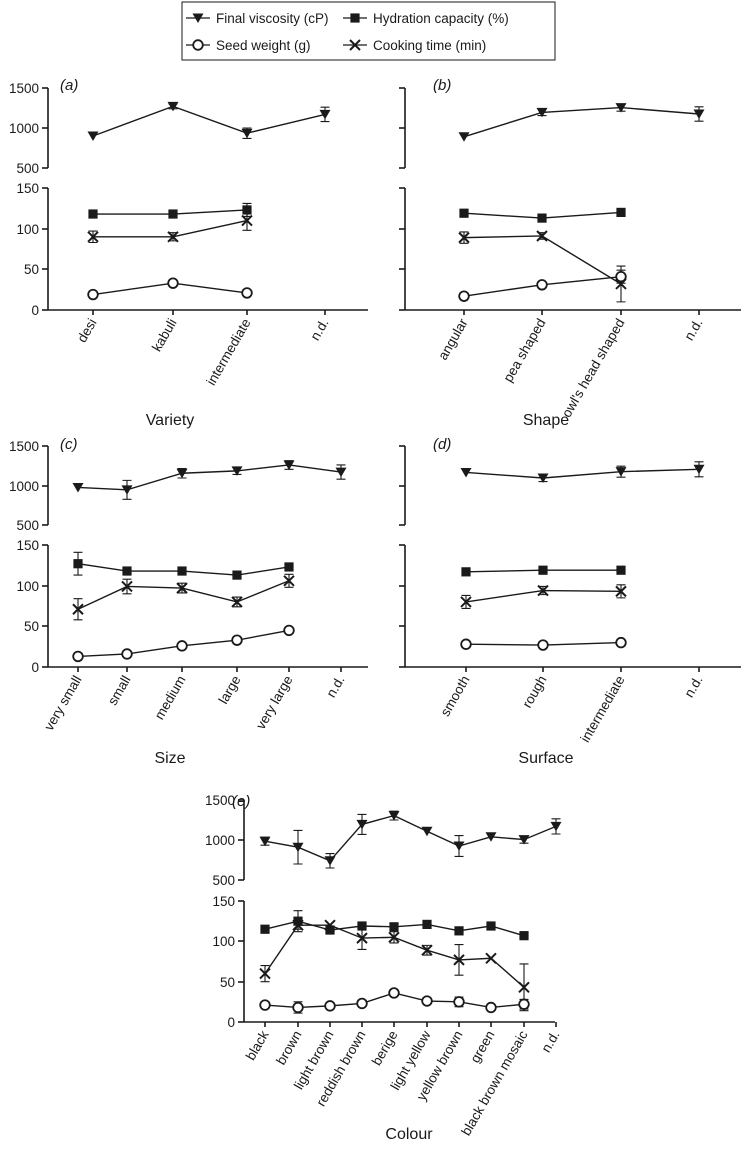  I want to click on category-label: intermediate, so click(228, 352).